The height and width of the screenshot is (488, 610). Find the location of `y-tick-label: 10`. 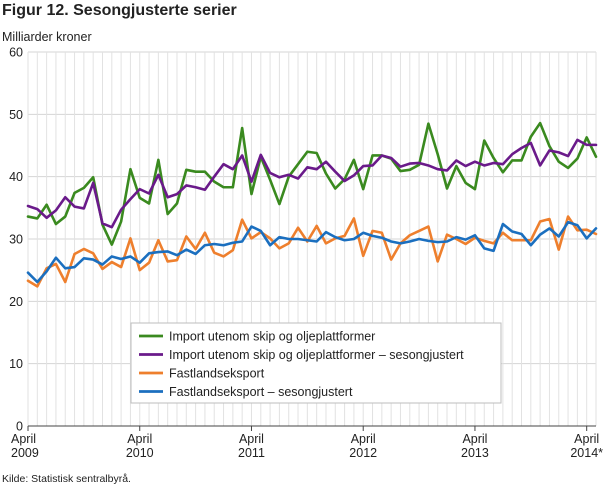

y-tick-label: 10 is located at coordinates (16, 364).